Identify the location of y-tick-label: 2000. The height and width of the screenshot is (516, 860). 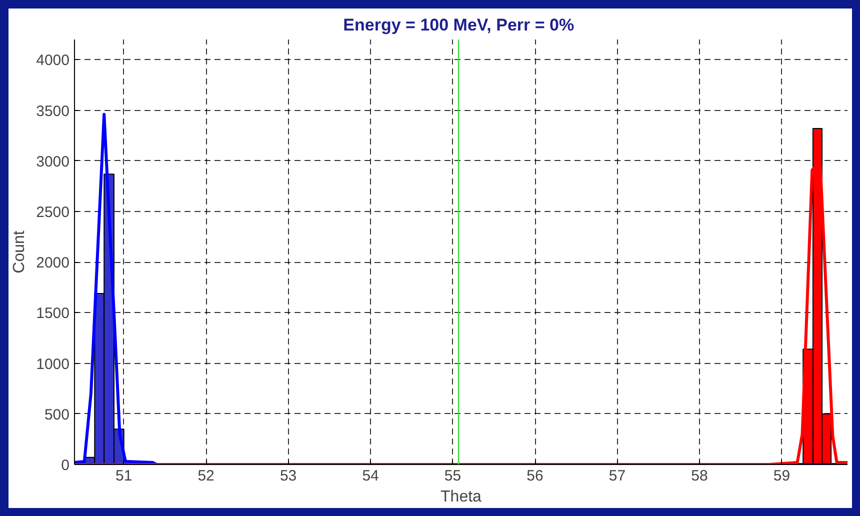
(53, 263).